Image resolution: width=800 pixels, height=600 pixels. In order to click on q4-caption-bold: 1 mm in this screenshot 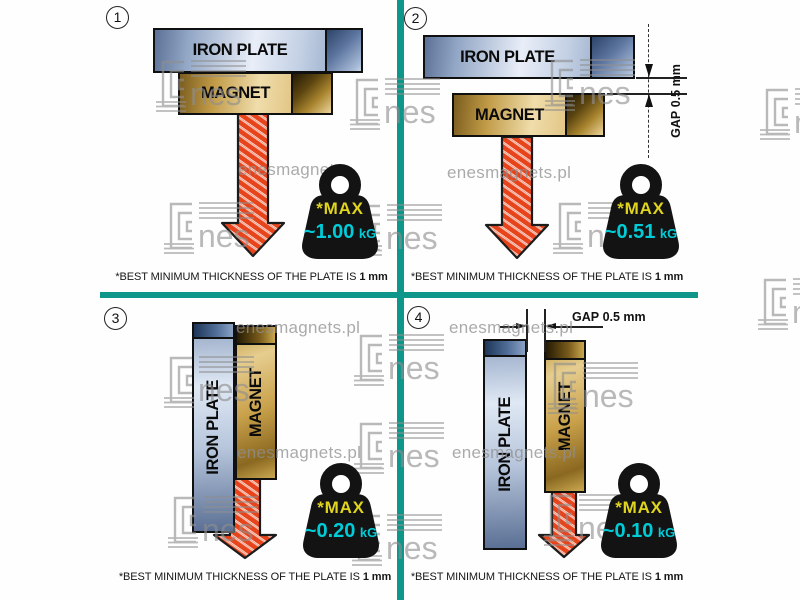, I will do `click(669, 577)`.